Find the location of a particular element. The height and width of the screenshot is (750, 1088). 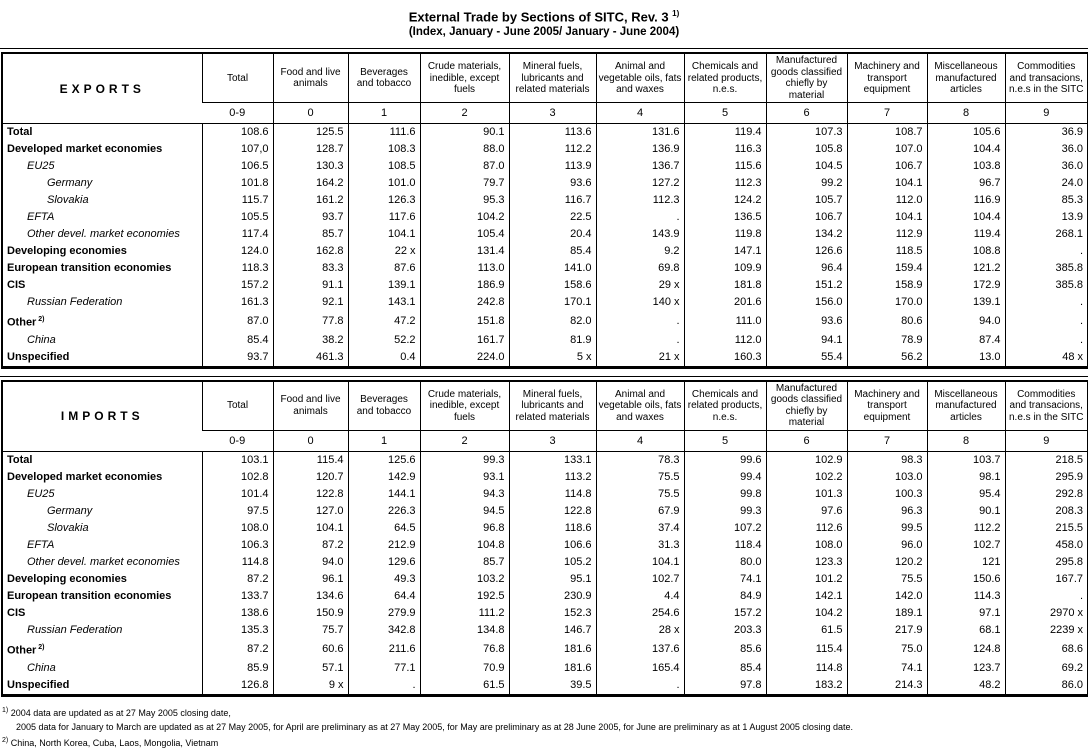

row-label: Other 2) is located at coordinates (26, 322).